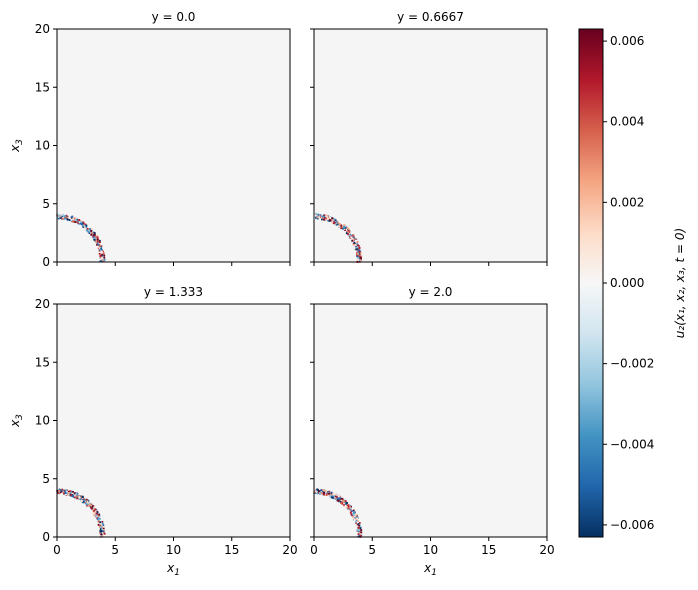 Image resolution: width=698 pixels, height=590 pixels. What do you see at coordinates (289, 550) in the screenshot?
I see `x-tick-label: 20` at bounding box center [289, 550].